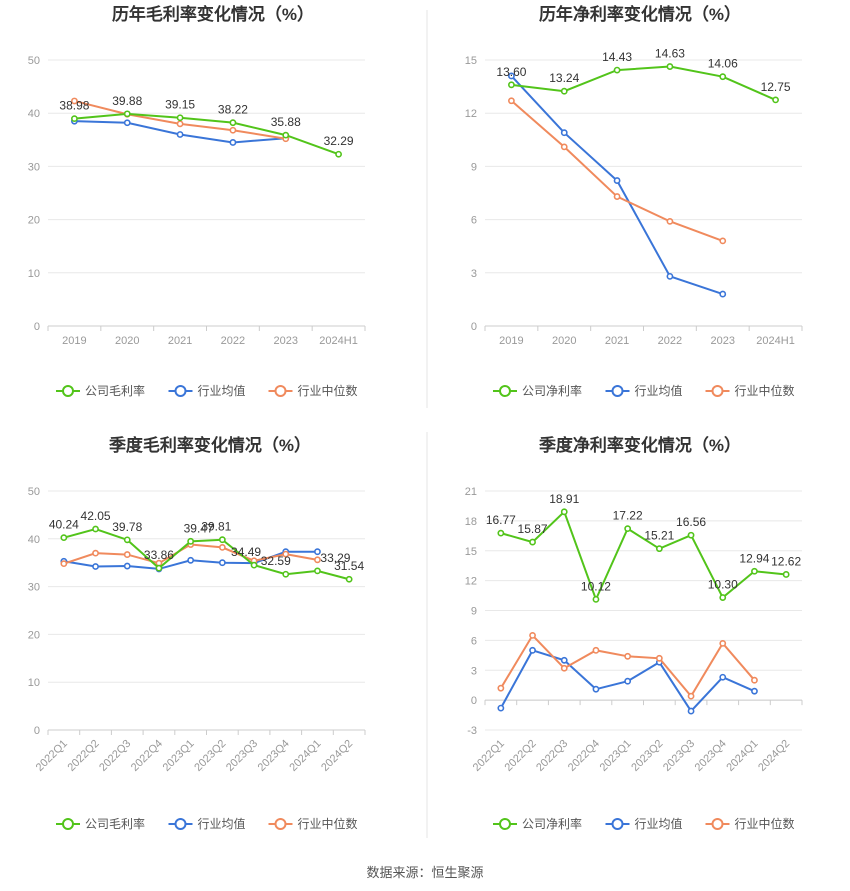 This screenshot has width=850, height=891. I want to click on data-label: 12.94, so click(754, 558).